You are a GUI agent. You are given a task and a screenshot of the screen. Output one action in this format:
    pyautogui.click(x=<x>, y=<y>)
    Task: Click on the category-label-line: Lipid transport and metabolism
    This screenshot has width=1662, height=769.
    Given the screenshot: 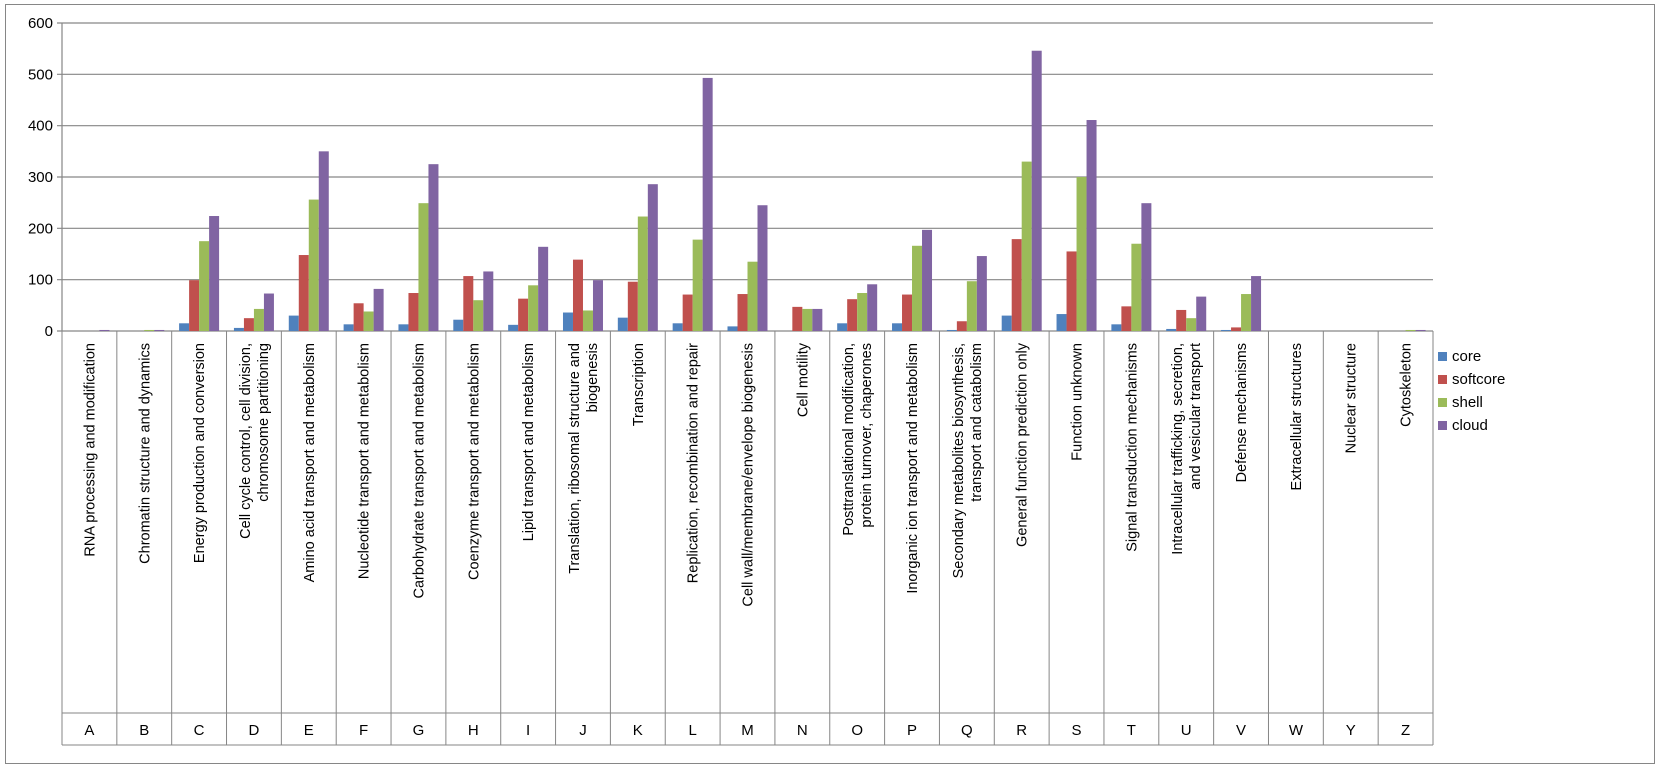 What is the action you would take?
    pyautogui.click(x=529, y=442)
    